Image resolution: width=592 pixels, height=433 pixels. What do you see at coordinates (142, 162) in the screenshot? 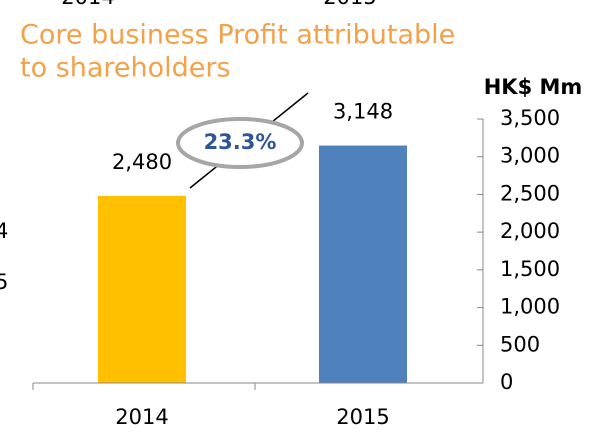
I see `value-label: 2,480` at bounding box center [142, 162].